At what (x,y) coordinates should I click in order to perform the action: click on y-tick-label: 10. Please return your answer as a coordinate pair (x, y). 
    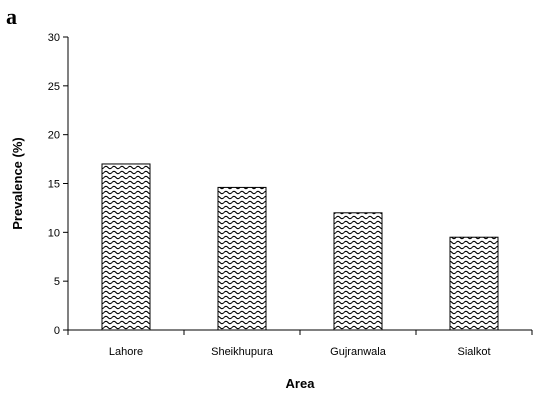
    Looking at the image, I should click on (54, 233).